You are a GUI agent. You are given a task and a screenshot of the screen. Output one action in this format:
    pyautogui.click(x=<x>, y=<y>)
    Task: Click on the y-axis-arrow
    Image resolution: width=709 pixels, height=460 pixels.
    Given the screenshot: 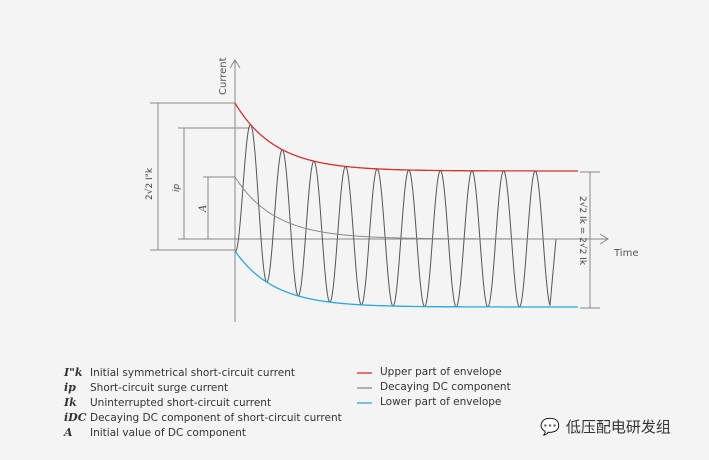 What is the action you would take?
    pyautogui.click(x=235, y=64)
    